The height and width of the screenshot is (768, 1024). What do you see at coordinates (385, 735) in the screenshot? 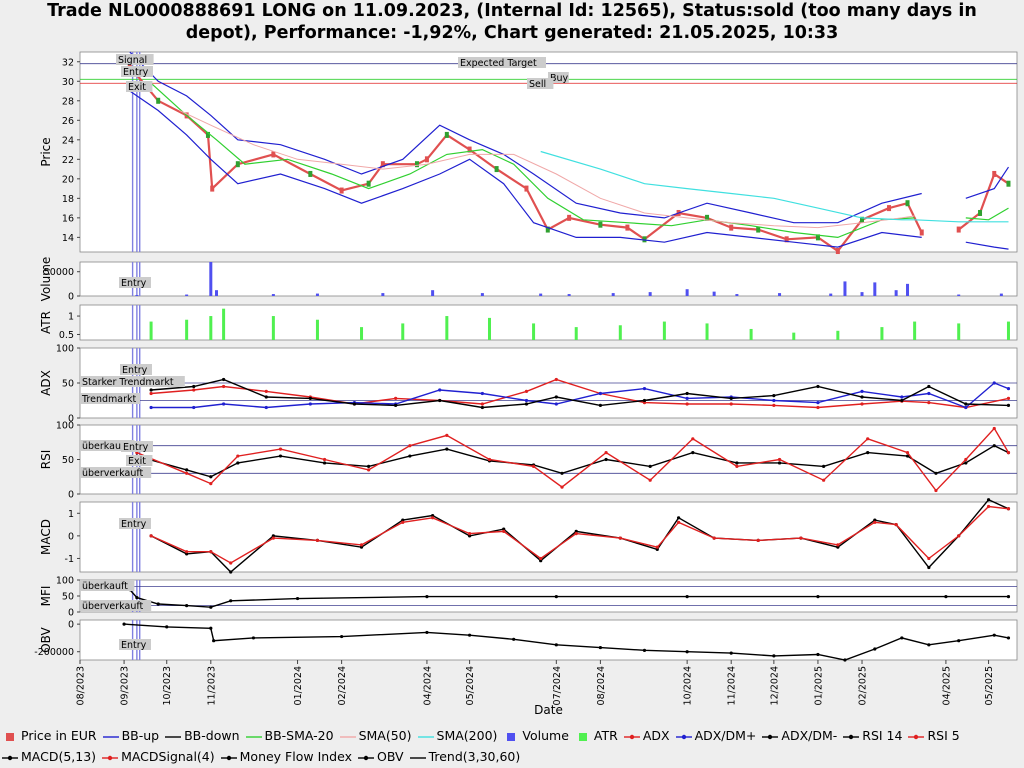
I see `legend-label: SMA(50)` at bounding box center [385, 735].